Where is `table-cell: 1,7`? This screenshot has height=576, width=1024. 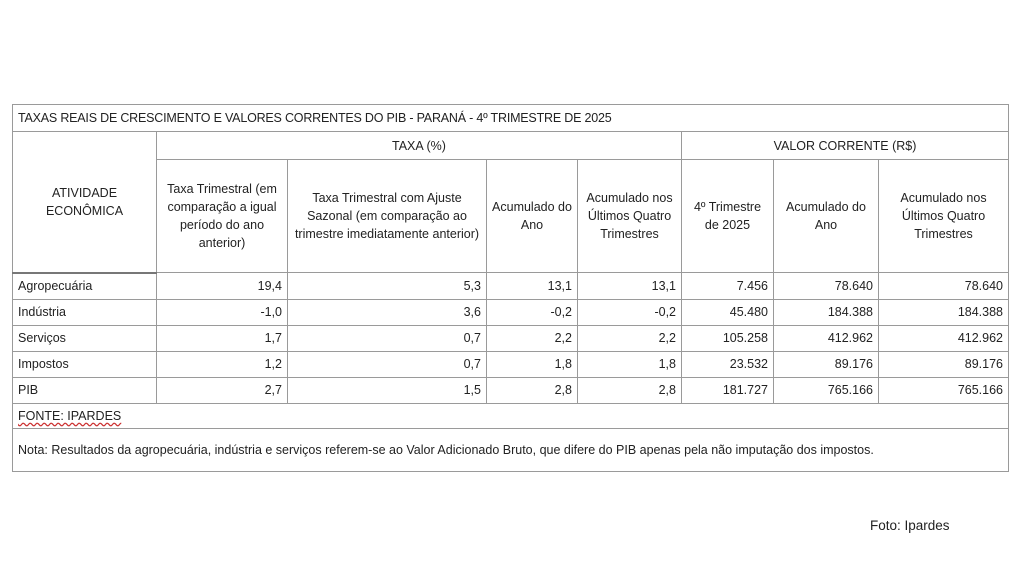 table-cell: 1,7 is located at coordinates (222, 338).